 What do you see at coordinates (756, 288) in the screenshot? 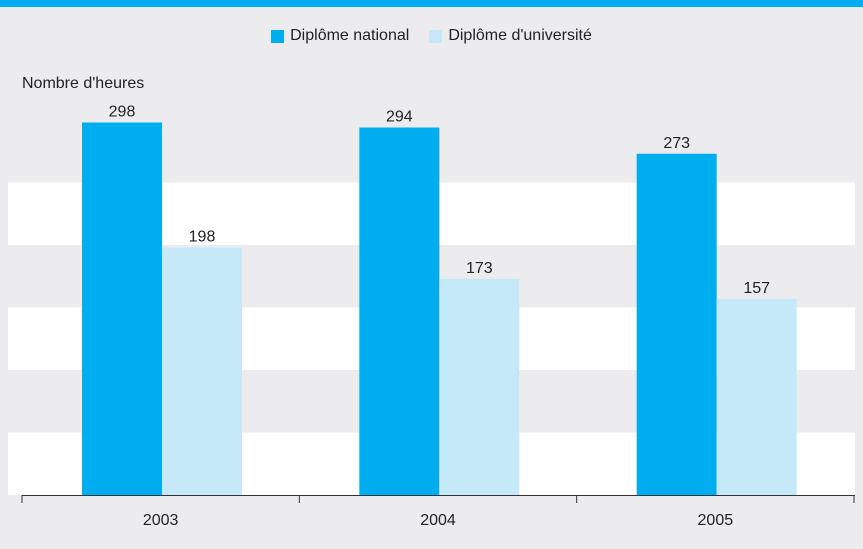
I see `data-label-universite-2005: 157` at bounding box center [756, 288].